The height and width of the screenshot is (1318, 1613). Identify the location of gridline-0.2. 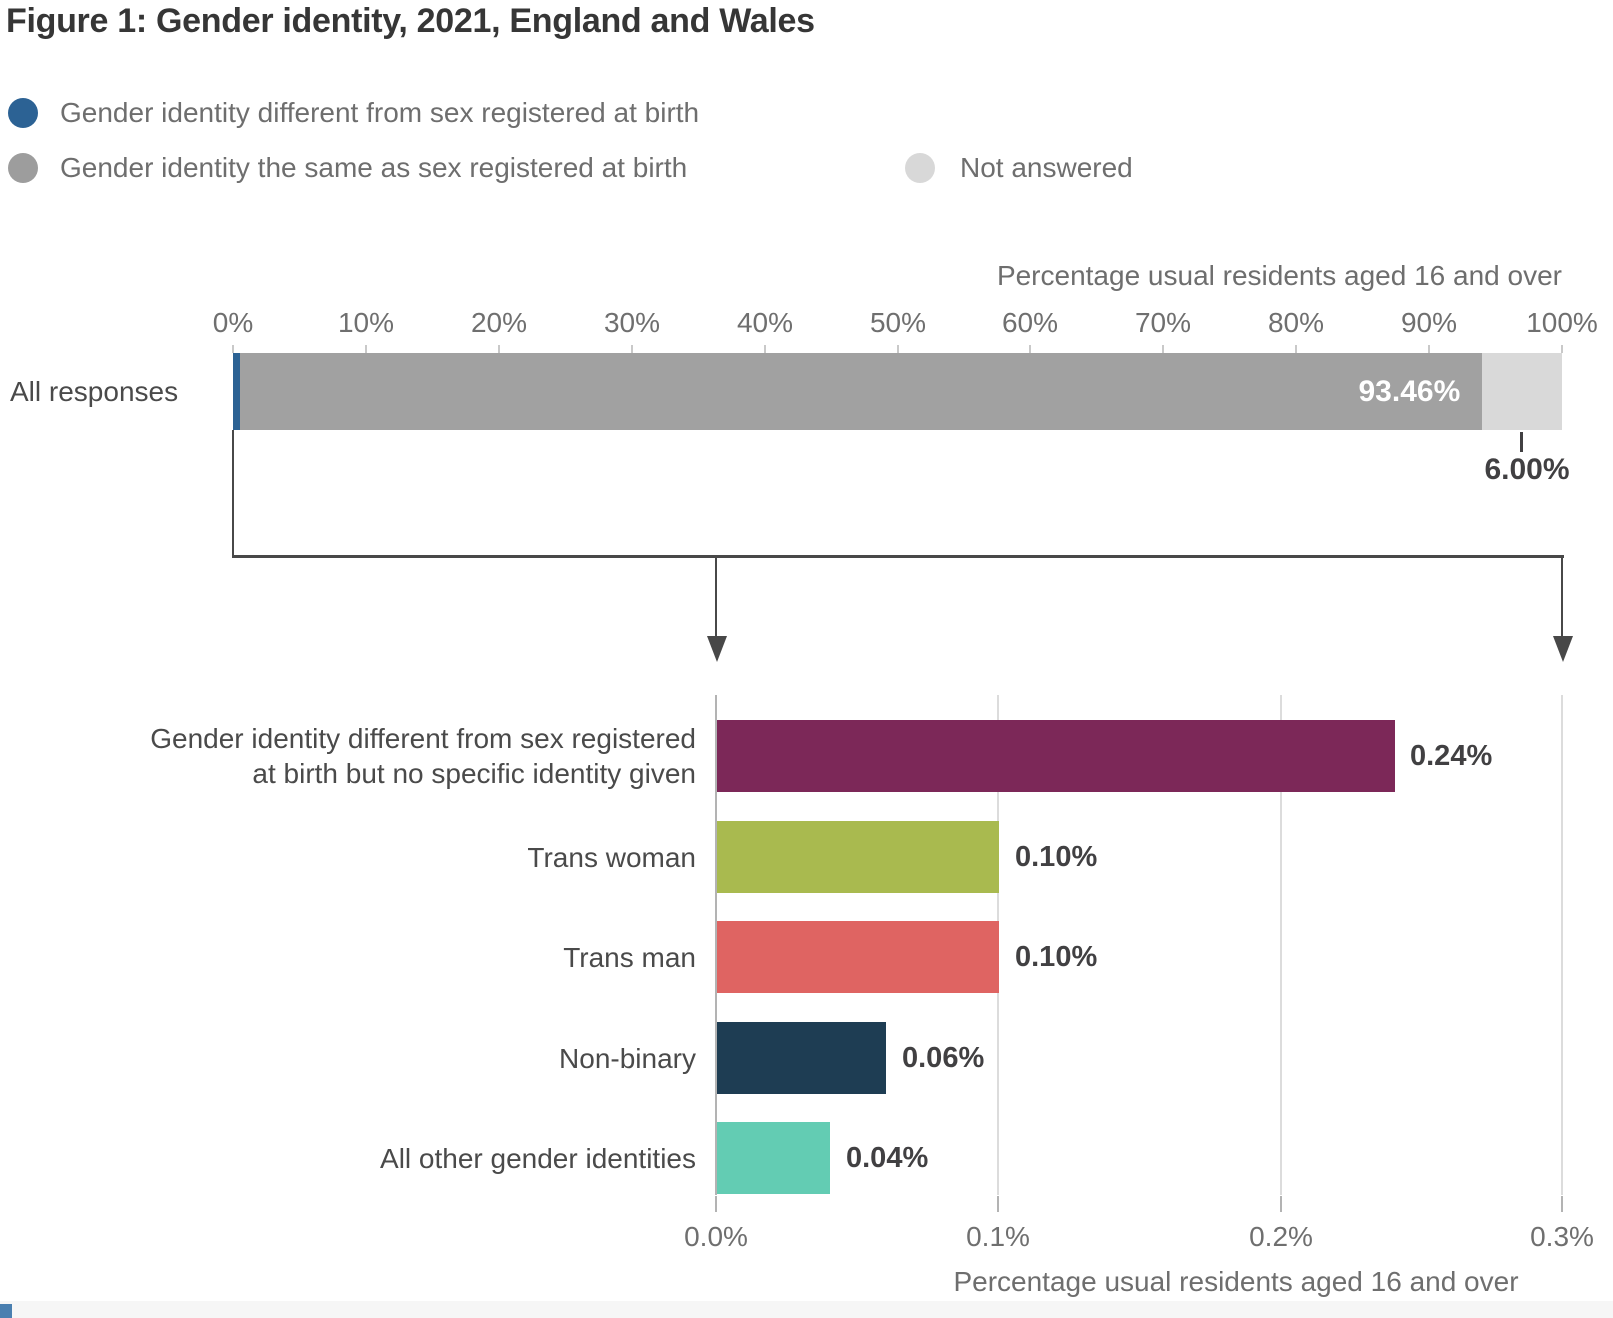
(1281, 945).